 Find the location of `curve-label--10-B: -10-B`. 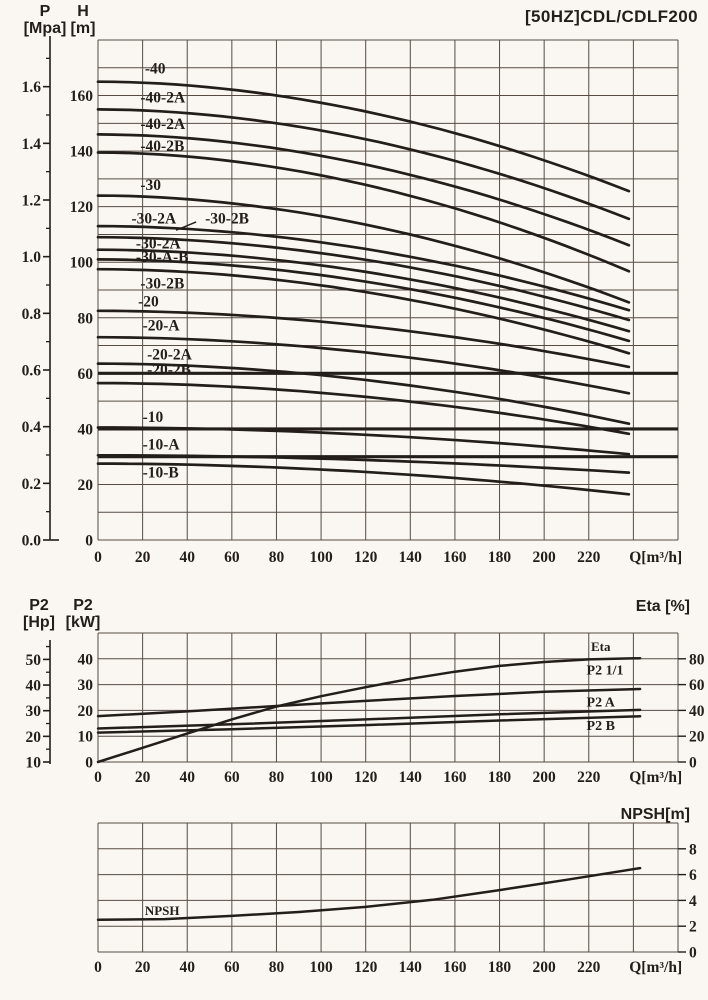

curve-label--10-B: -10-B is located at coordinates (161, 473).